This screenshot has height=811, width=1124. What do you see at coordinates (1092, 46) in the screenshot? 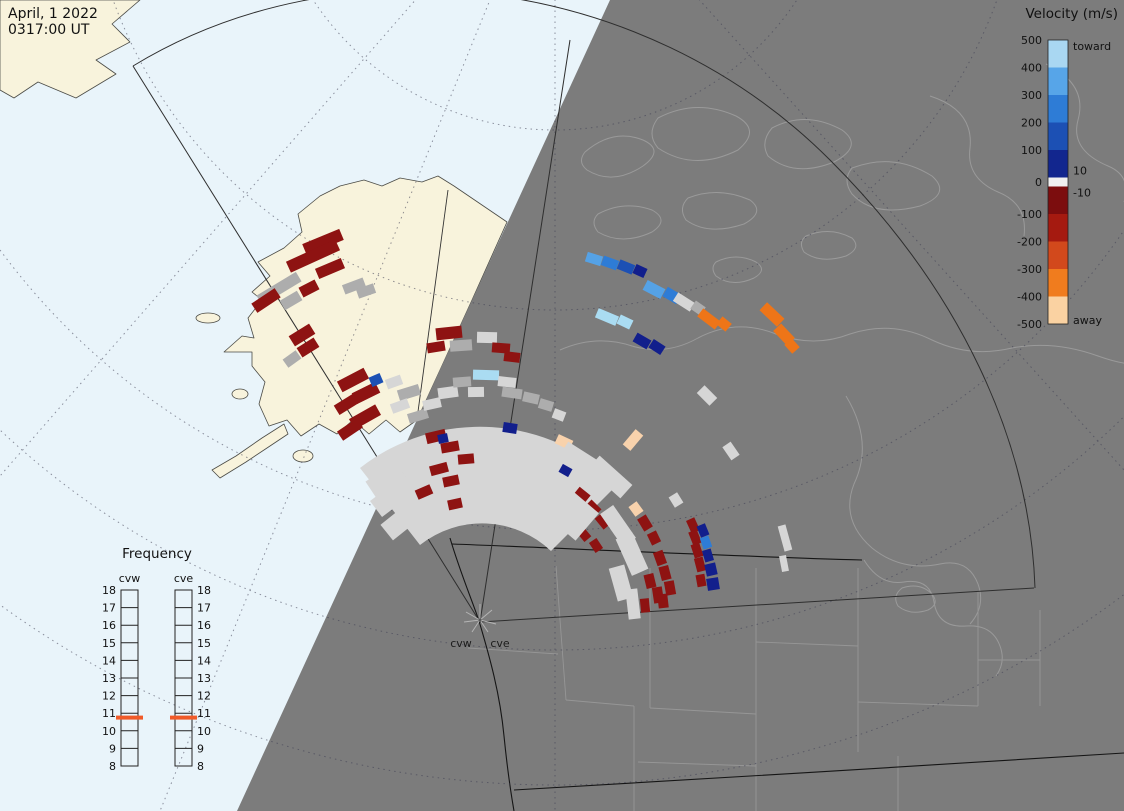
I see `colorbar-toward-label: toward` at bounding box center [1092, 46].